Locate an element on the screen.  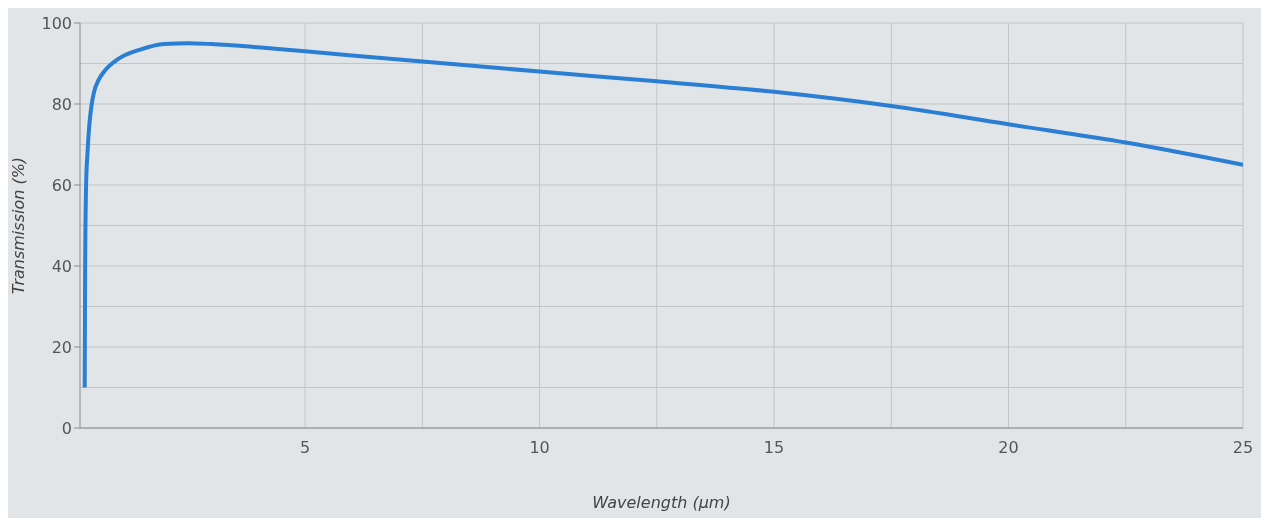
y-axis-title: Transmission (%) is located at coordinates (18, 225).